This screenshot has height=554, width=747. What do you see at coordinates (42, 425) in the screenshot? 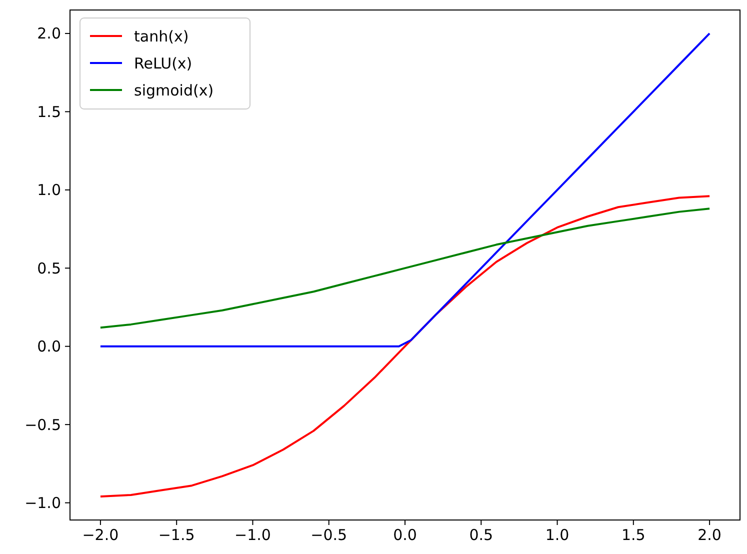
I see `y-tick-label: −0.5` at bounding box center [42, 425].